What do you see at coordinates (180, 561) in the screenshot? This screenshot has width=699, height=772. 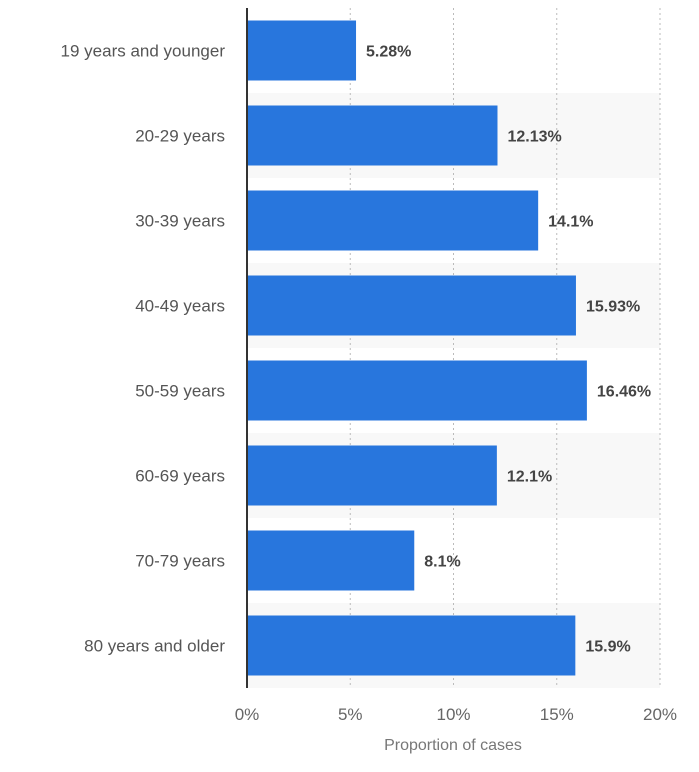 I see `category-label: 70-79 years` at bounding box center [180, 561].